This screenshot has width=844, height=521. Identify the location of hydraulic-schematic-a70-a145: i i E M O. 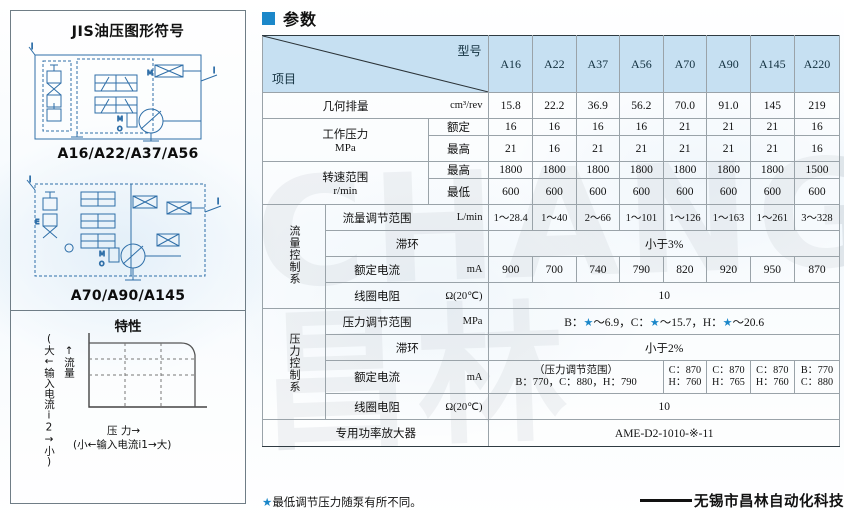
(124, 228).